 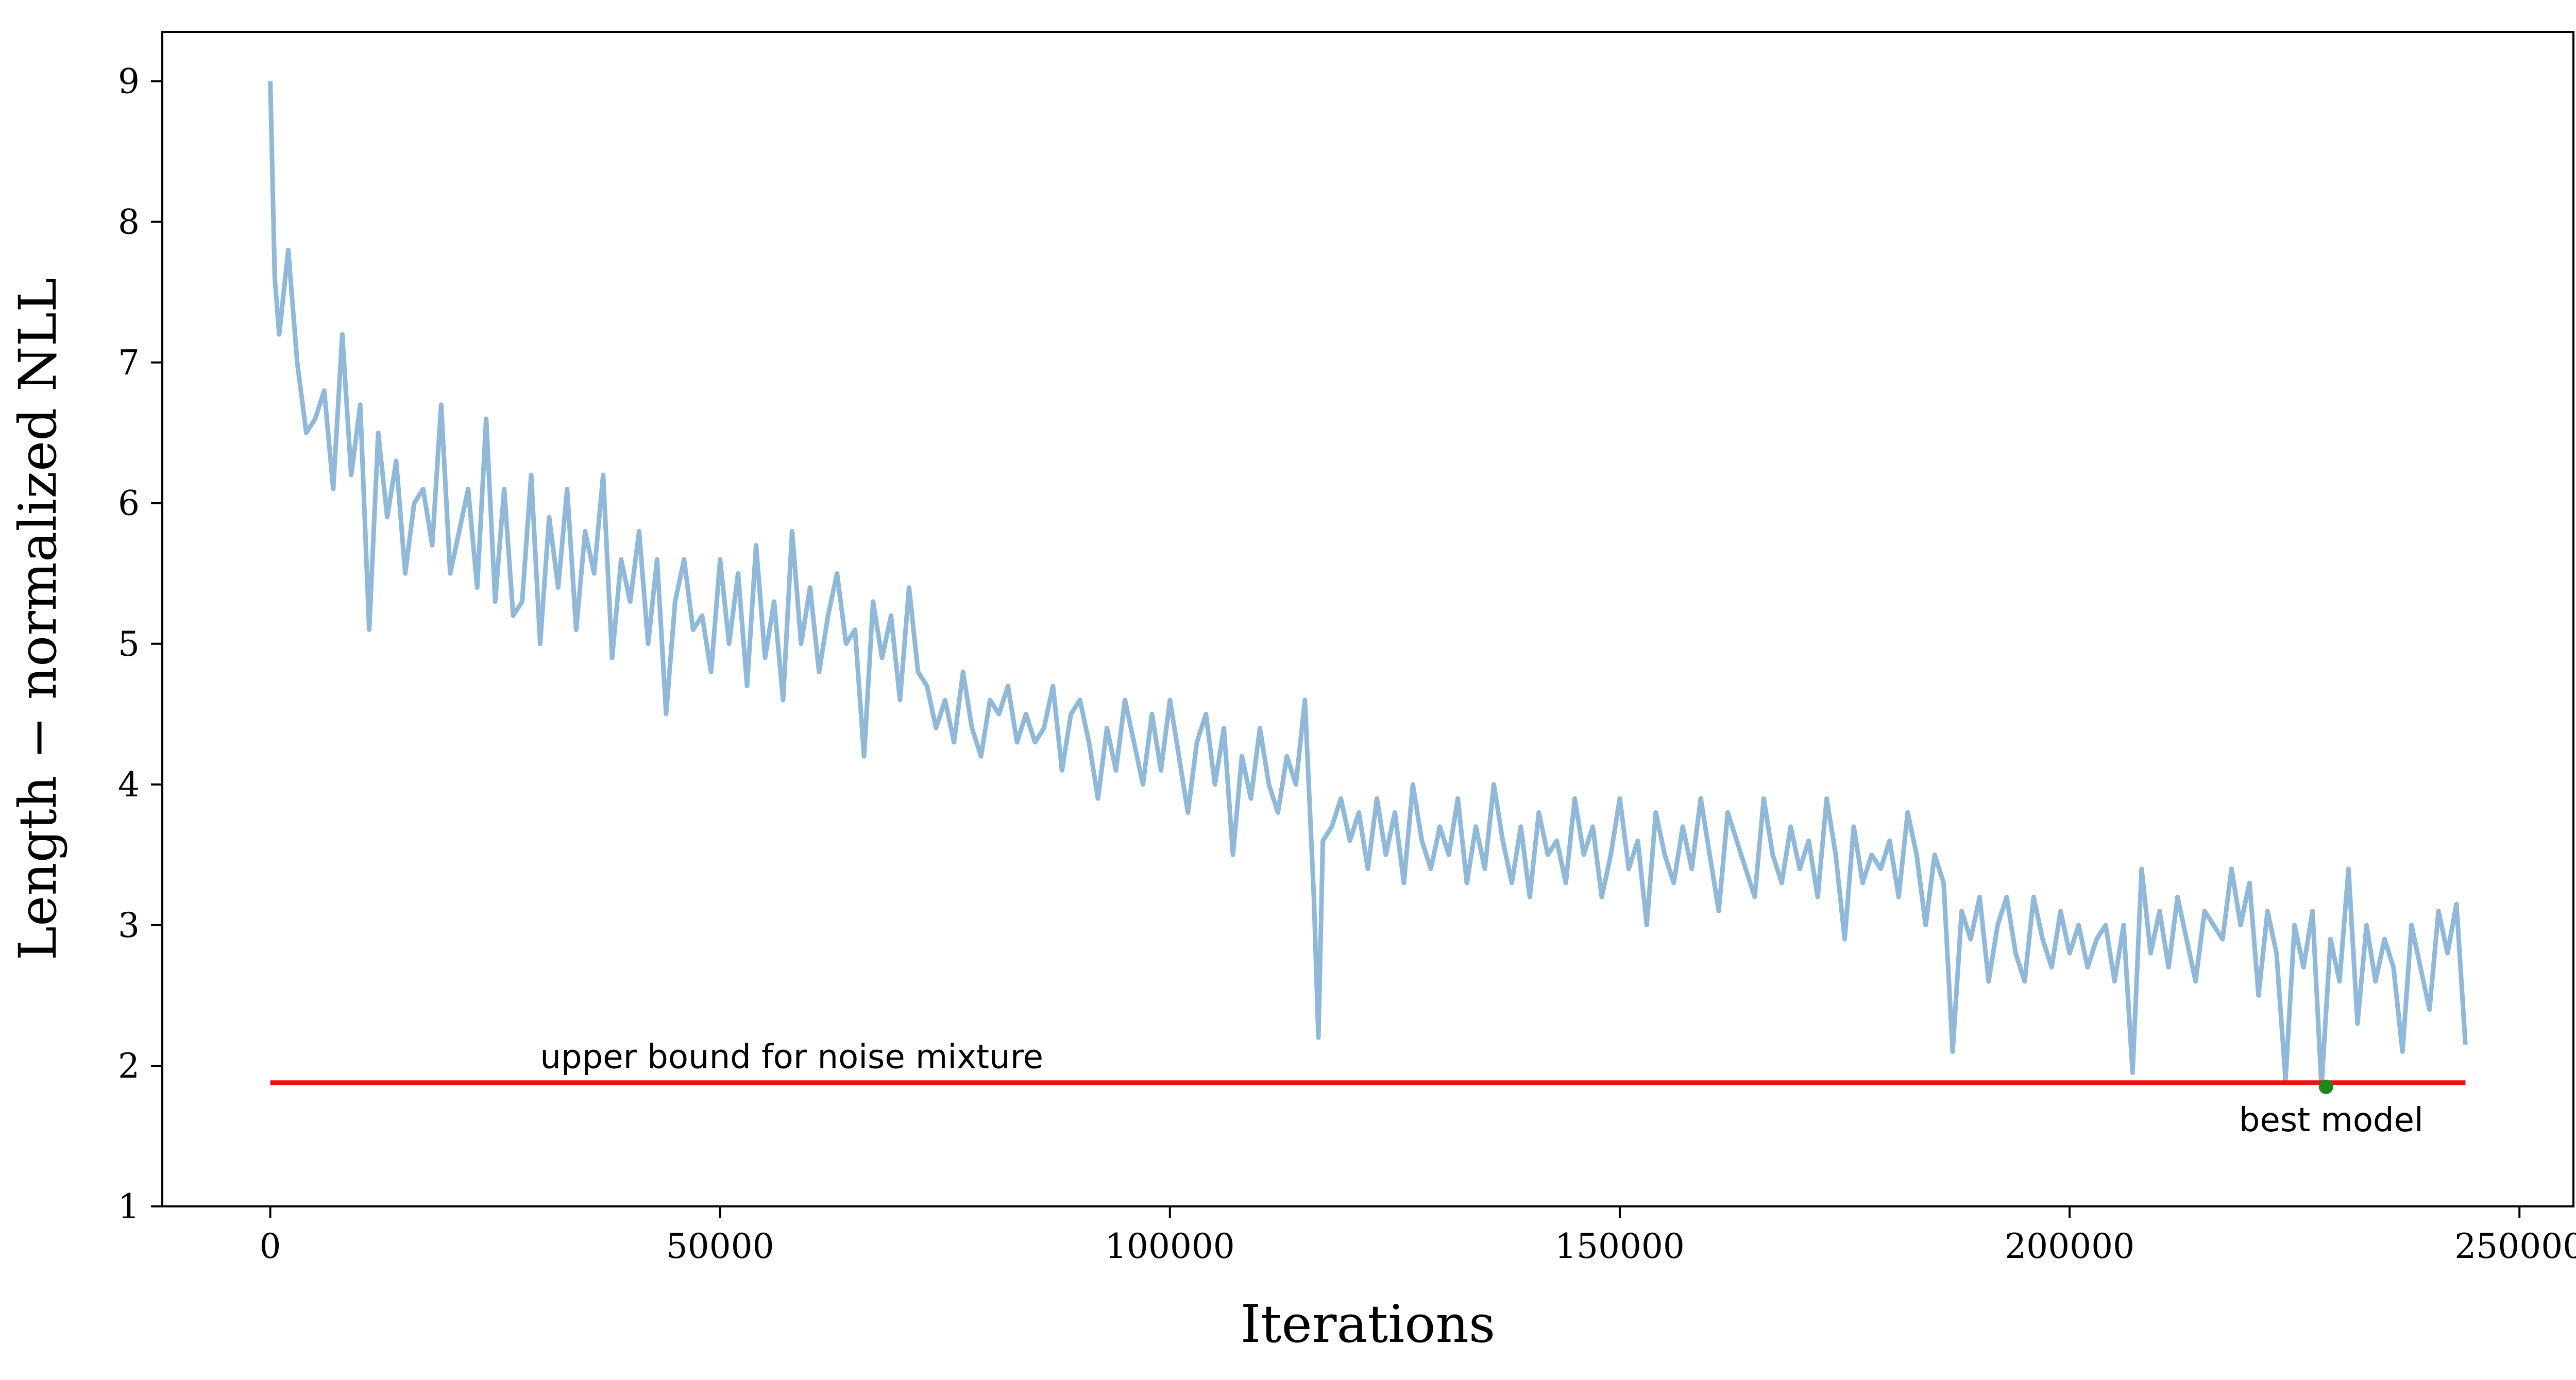 I want to click on x-tick-label: 100000, so click(x=1170, y=1246).